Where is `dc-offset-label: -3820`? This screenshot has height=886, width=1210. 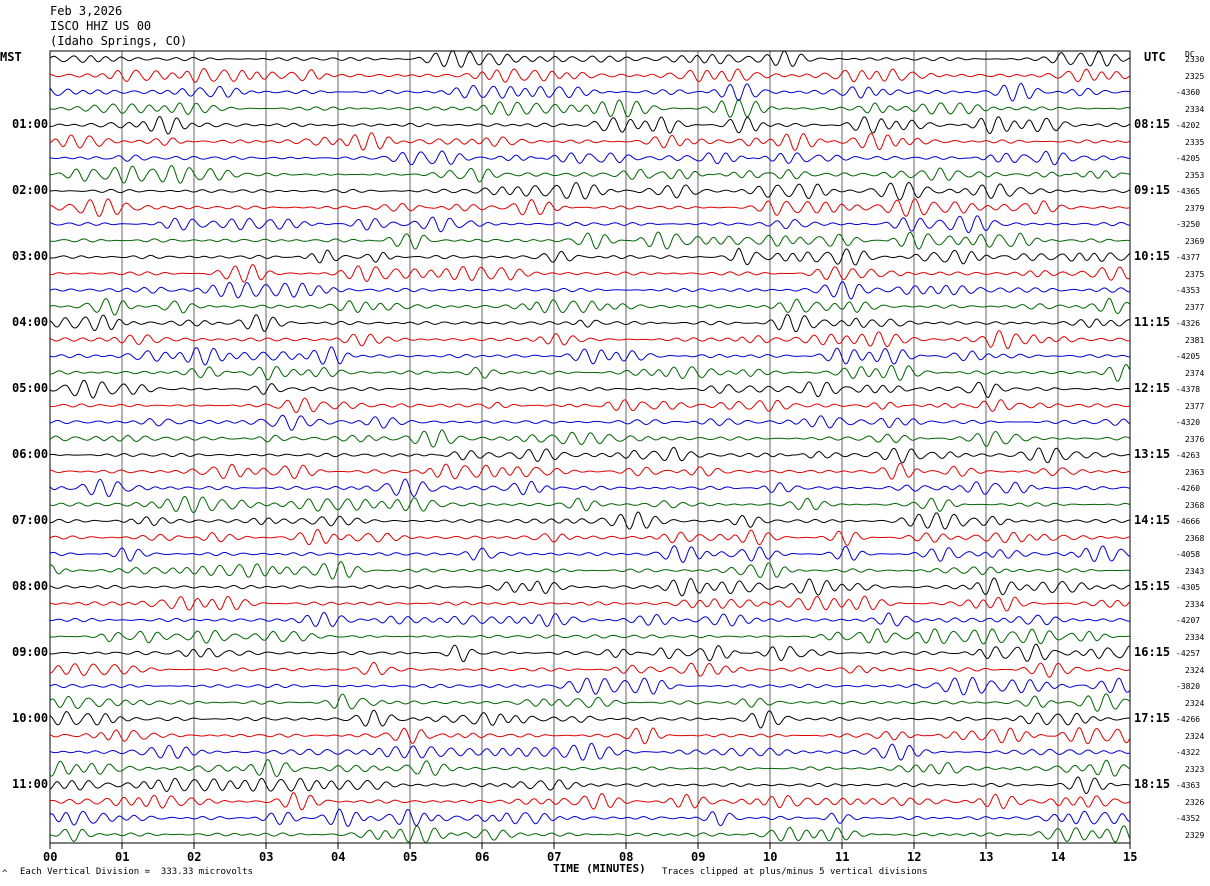 dc-offset-label: -3820 is located at coordinates (1188, 686).